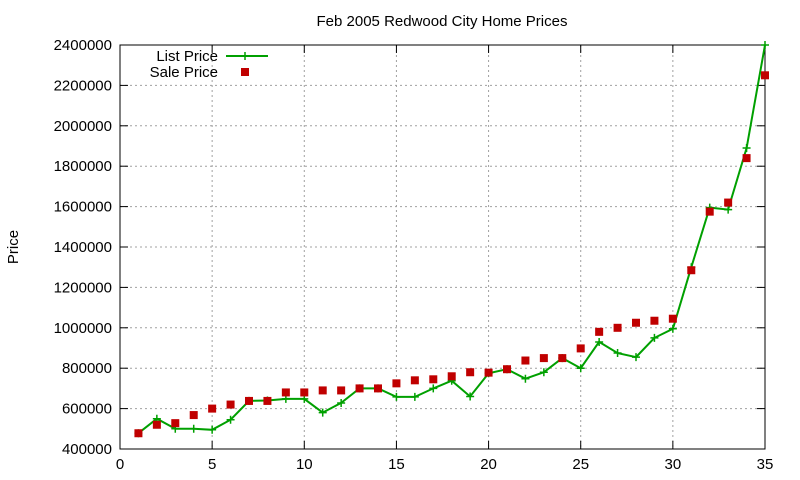 This screenshot has width=800, height=480. Describe the element at coordinates (13, 247) in the screenshot. I see `y-axis-label: Price` at that location.